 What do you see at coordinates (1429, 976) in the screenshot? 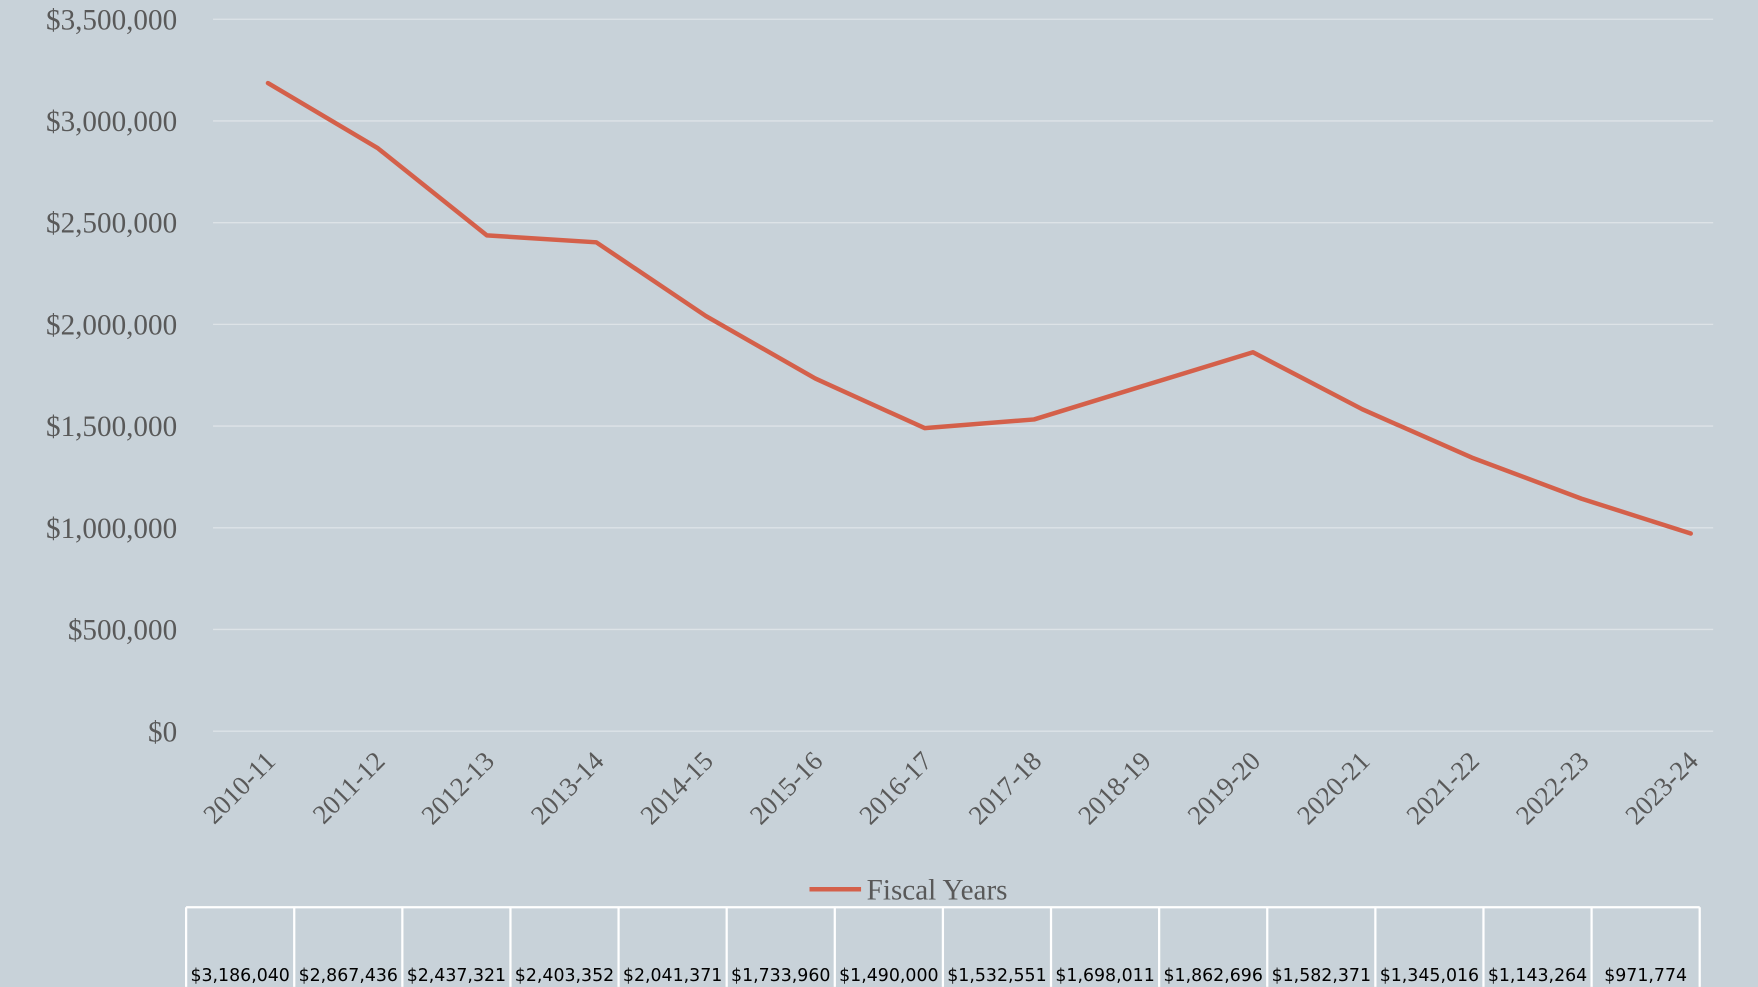
I see `table-value: $1,345,016` at bounding box center [1429, 976].